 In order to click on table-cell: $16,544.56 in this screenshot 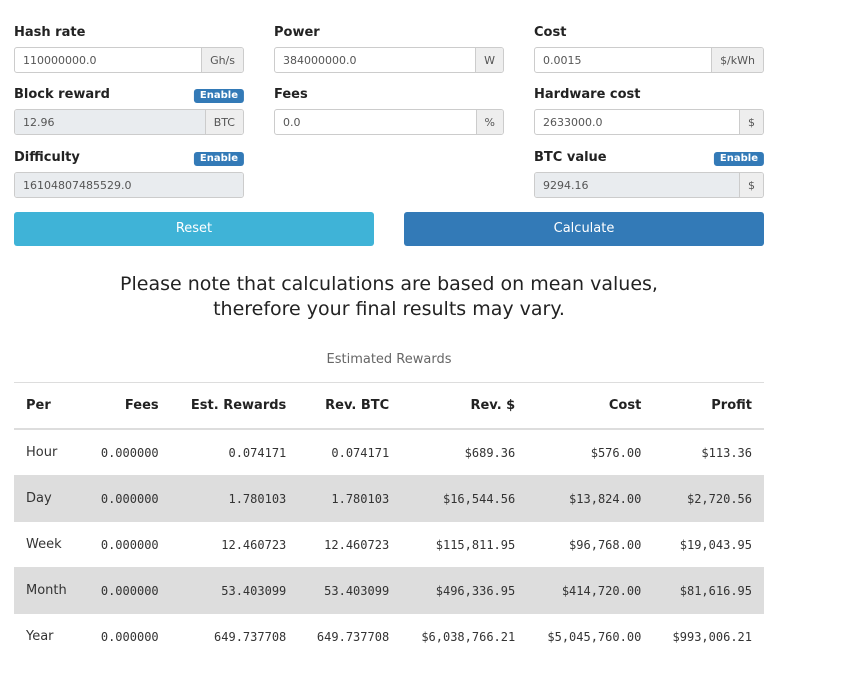, I will do `click(464, 498)`.